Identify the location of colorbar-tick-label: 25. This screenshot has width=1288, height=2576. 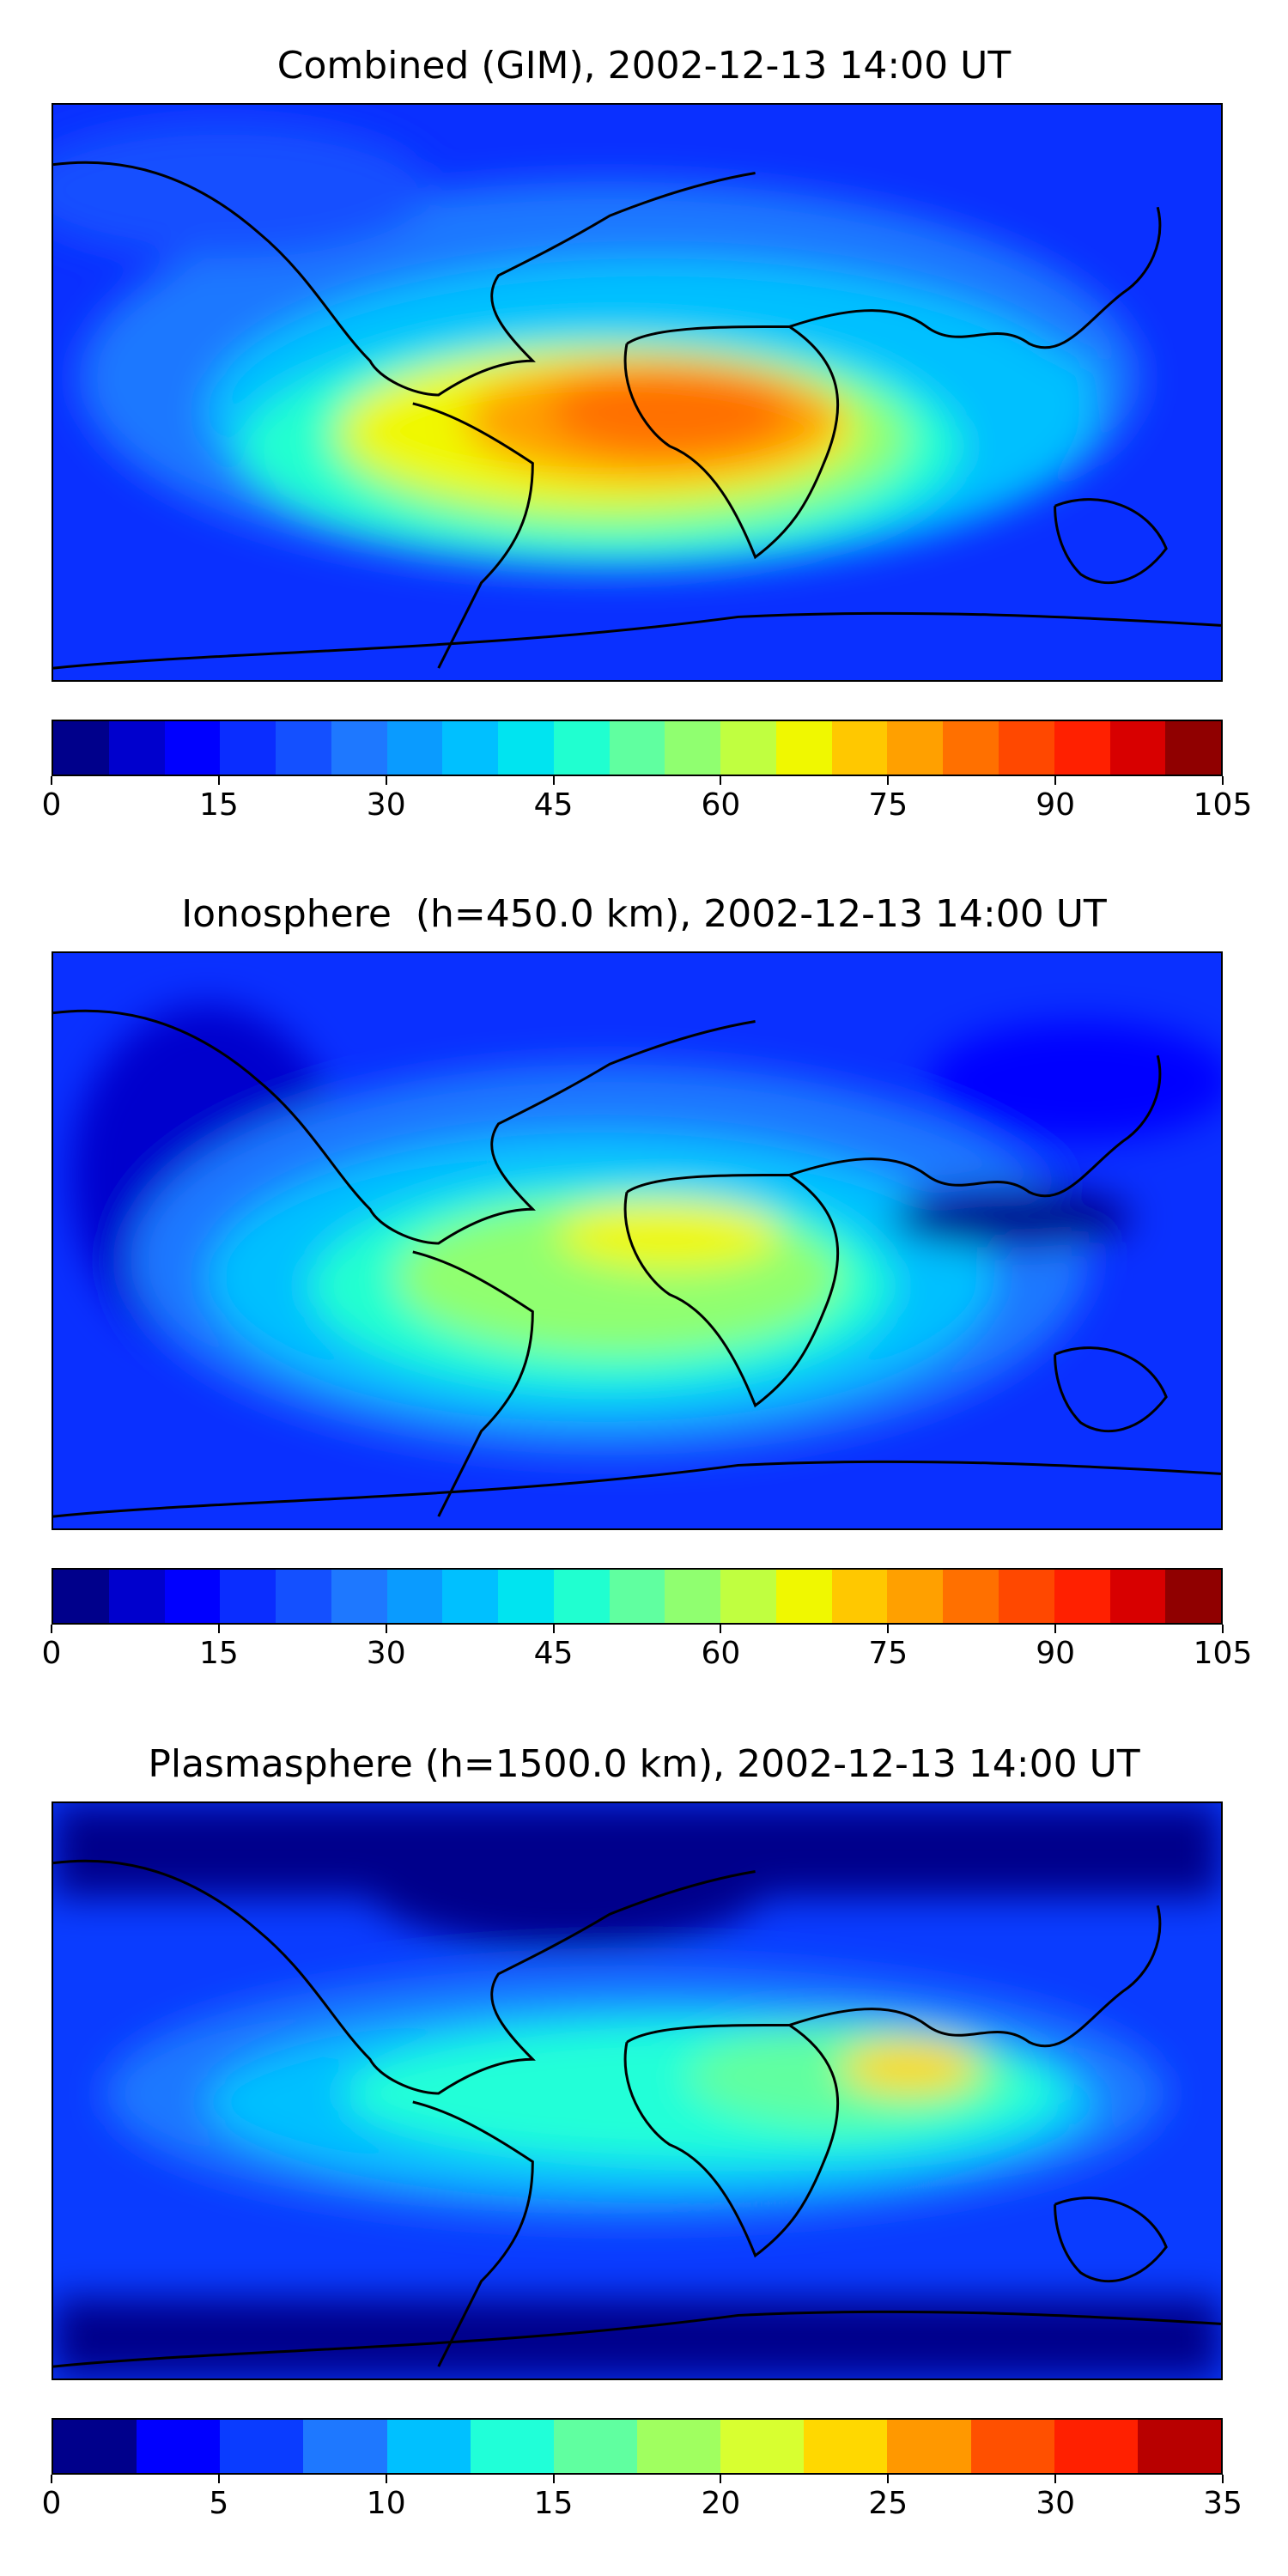
(888, 2503).